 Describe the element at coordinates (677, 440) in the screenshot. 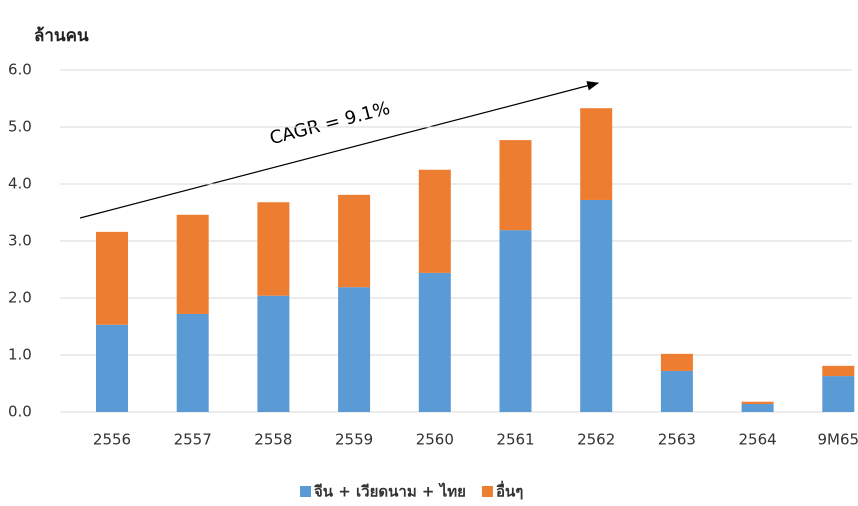

I see `x-tick-label: 2563` at that location.